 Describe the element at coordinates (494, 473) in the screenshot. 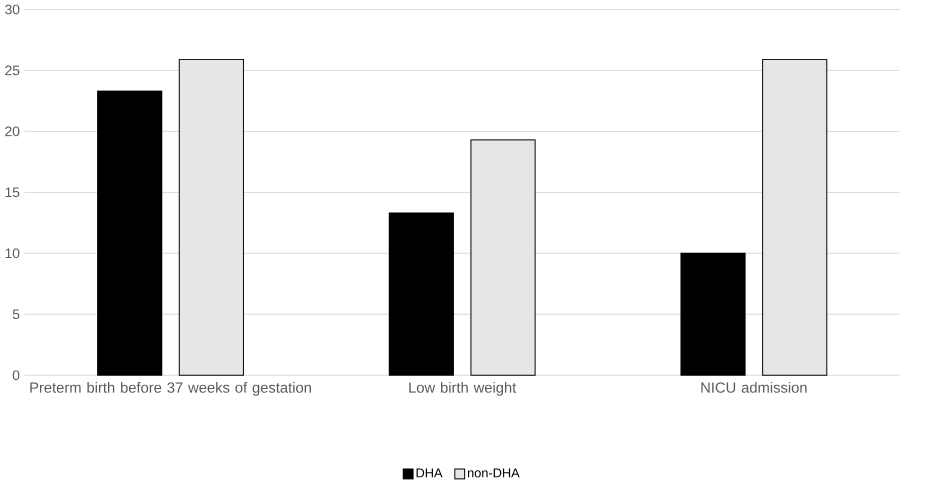

I see `legend-label: non-DHA` at that location.